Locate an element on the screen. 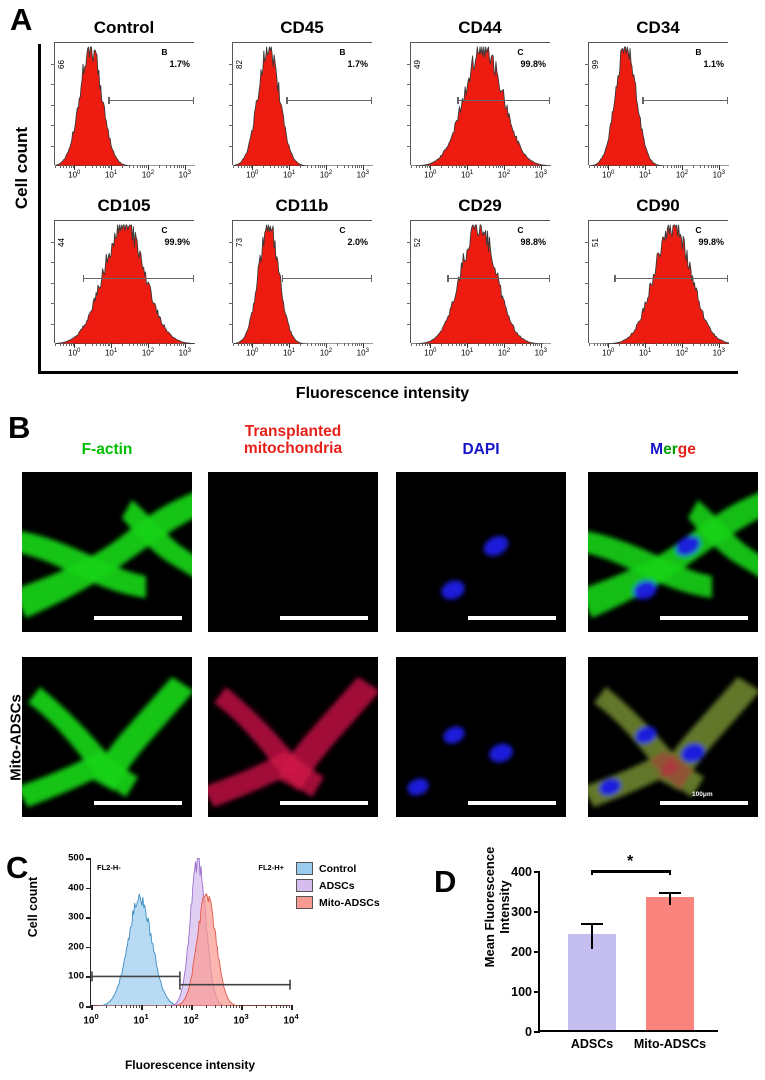  panel-c-y-tick-label: 0 is located at coordinates (81, 1006).